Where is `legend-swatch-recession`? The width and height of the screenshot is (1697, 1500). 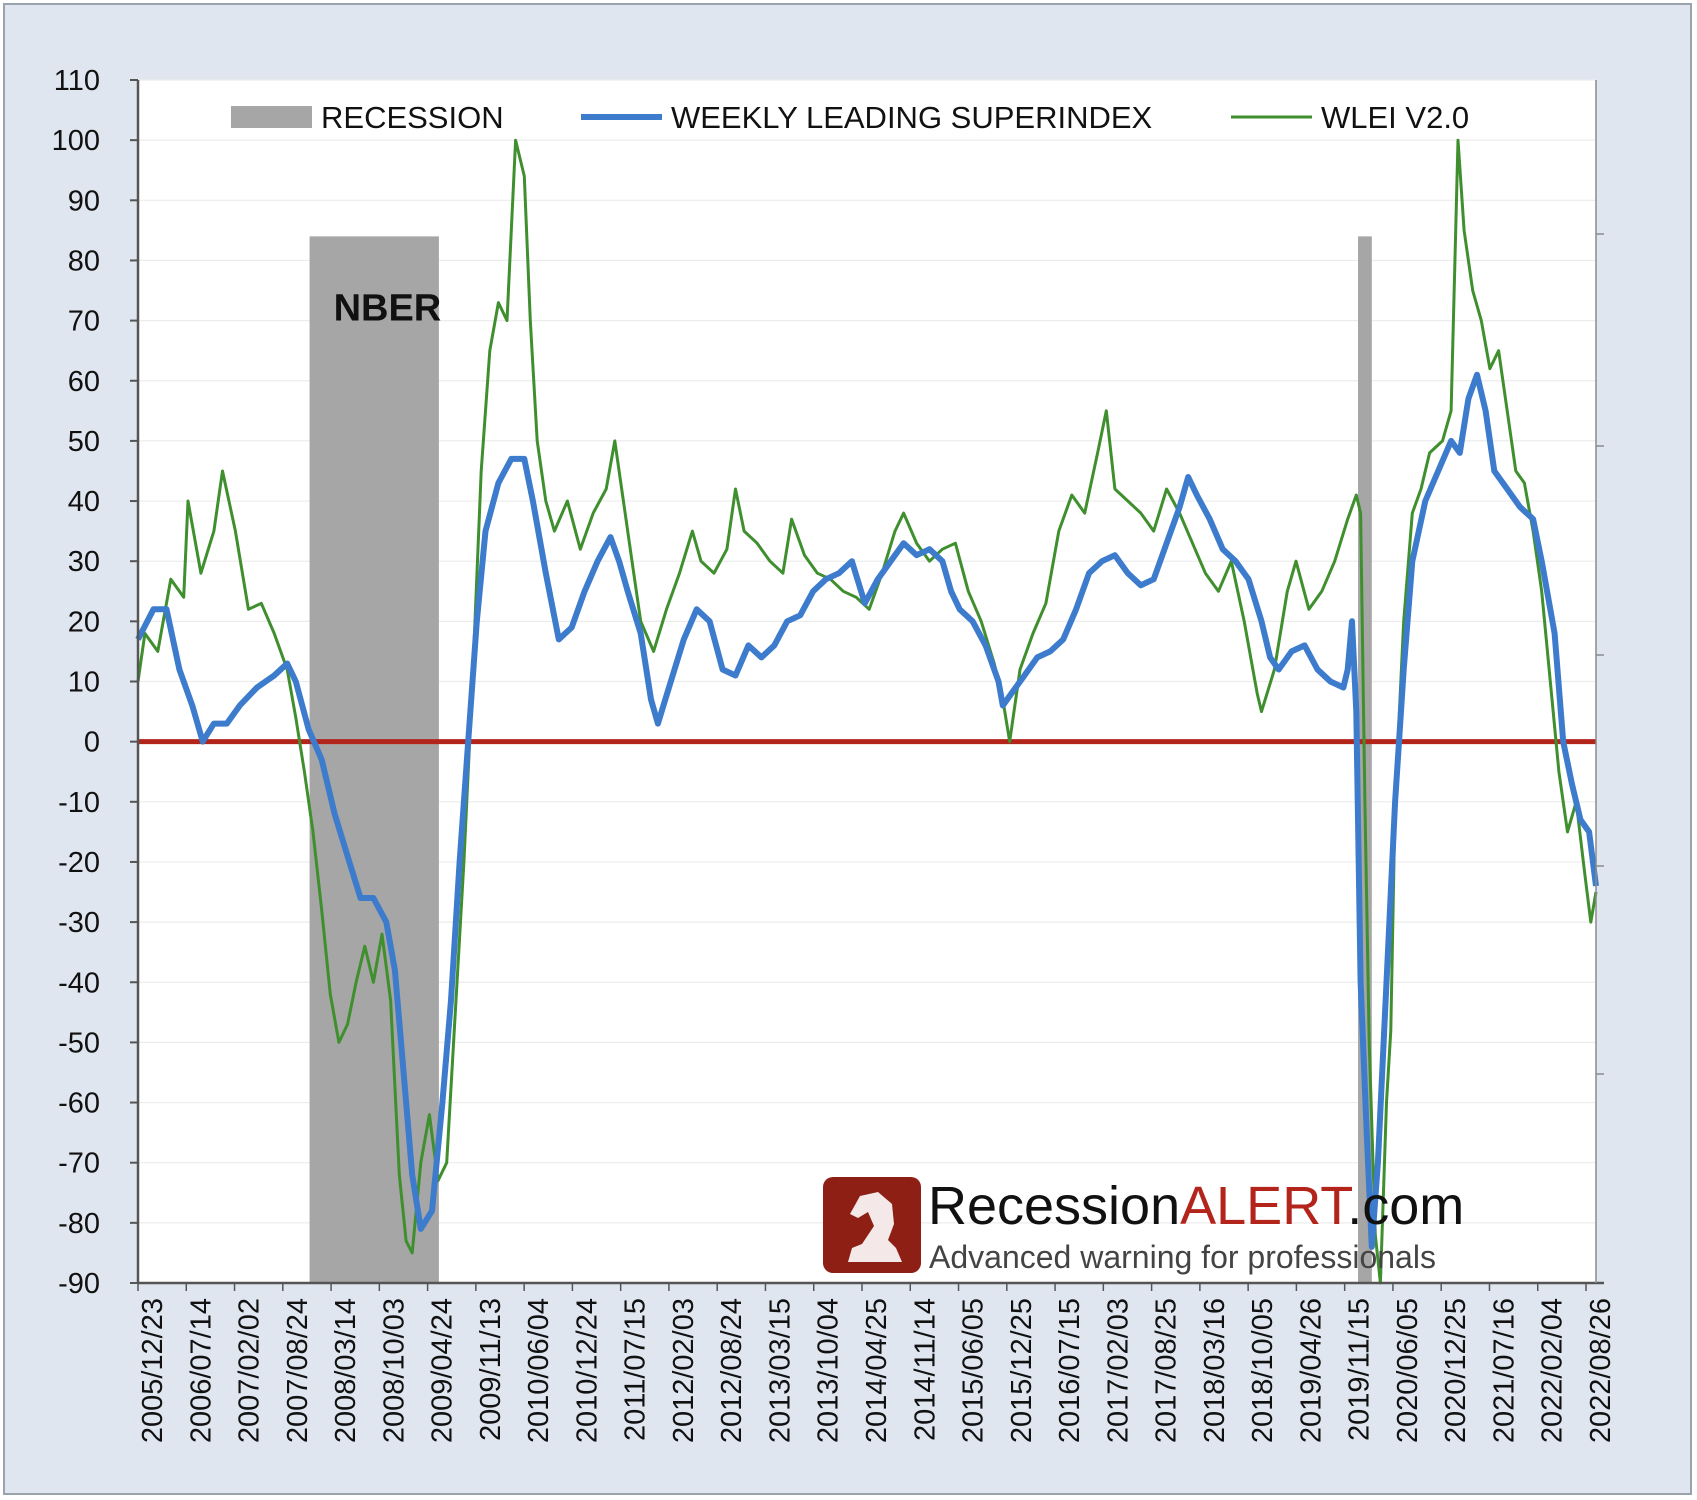
legend-swatch-recession is located at coordinates (271, 117).